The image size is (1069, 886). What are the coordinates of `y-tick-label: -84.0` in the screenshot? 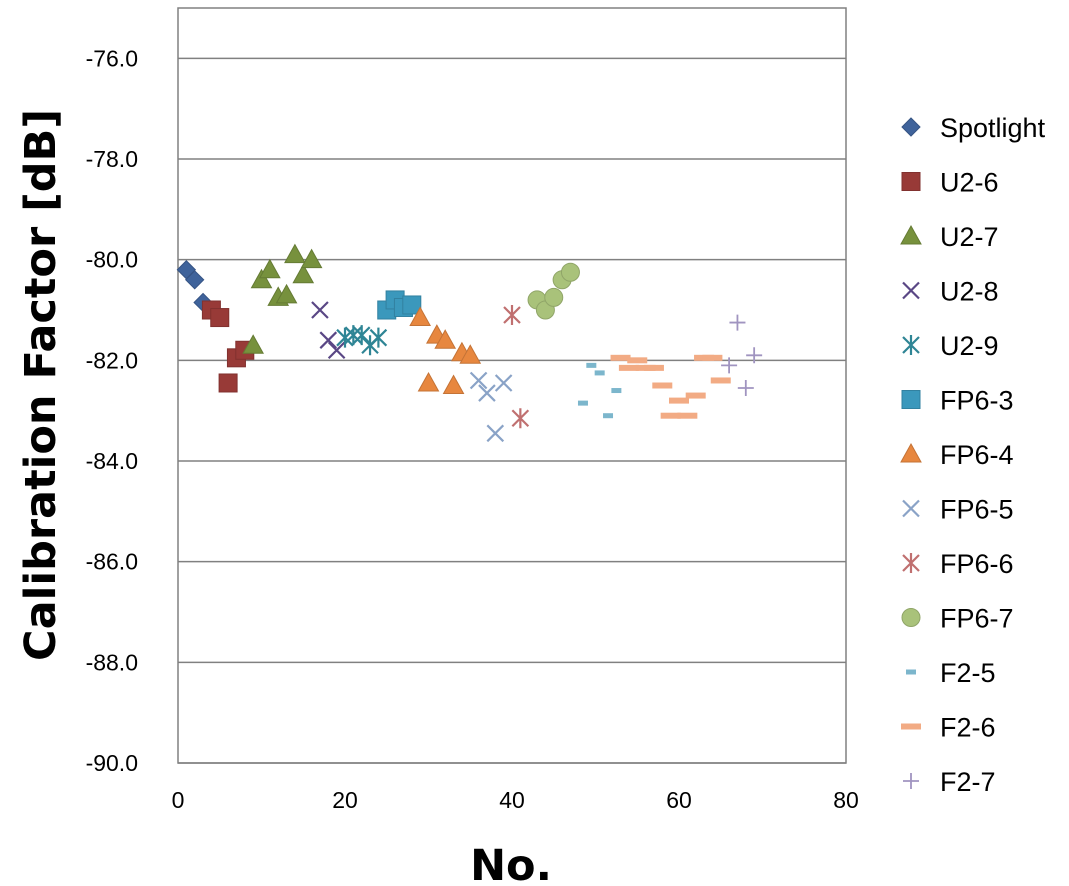 It's located at (112, 461).